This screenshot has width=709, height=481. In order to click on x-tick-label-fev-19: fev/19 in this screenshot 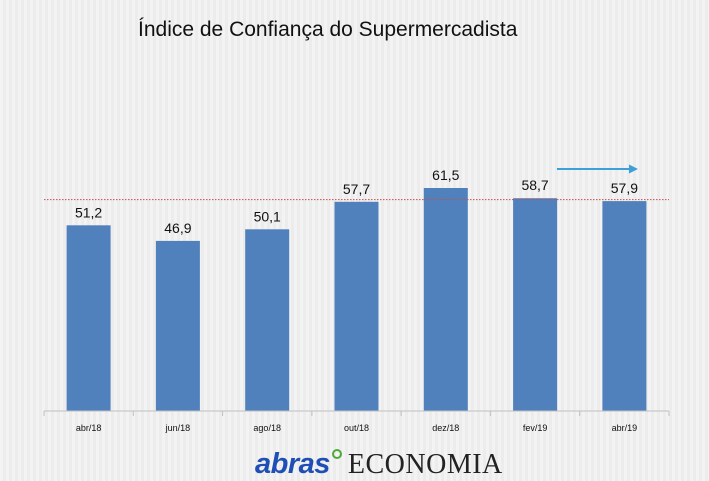, I will do `click(535, 428)`.